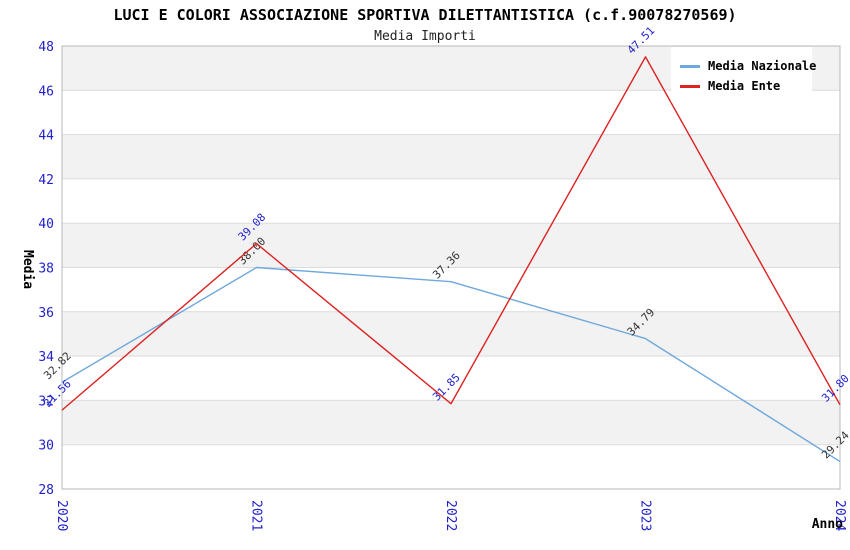 The image size is (850, 550). What do you see at coordinates (256, 515) in the screenshot?
I see `x-tick-label: 2021` at bounding box center [256, 515].